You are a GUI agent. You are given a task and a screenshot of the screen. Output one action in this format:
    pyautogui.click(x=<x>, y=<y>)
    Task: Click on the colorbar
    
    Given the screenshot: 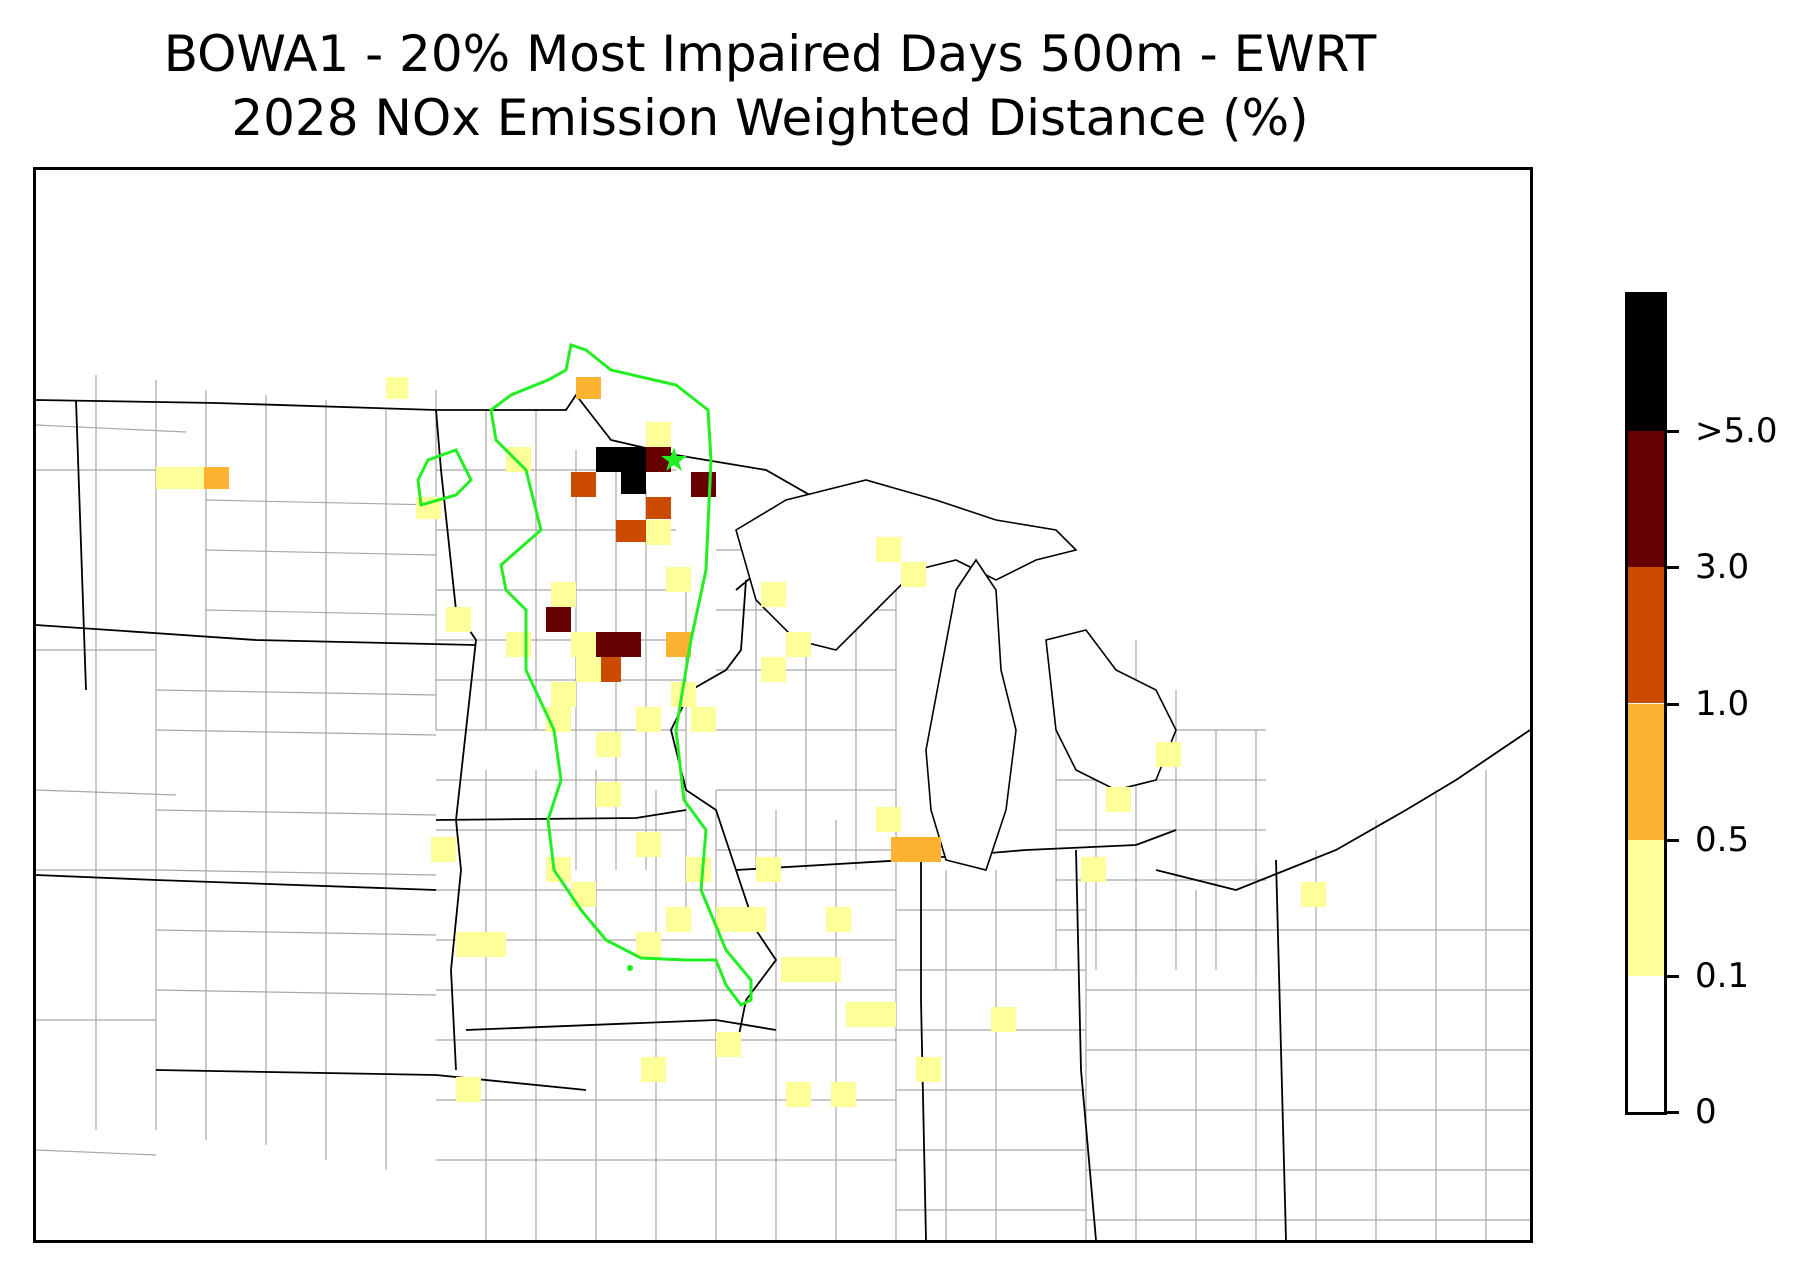 What is the action you would take?
    pyautogui.click(x=1646, y=703)
    